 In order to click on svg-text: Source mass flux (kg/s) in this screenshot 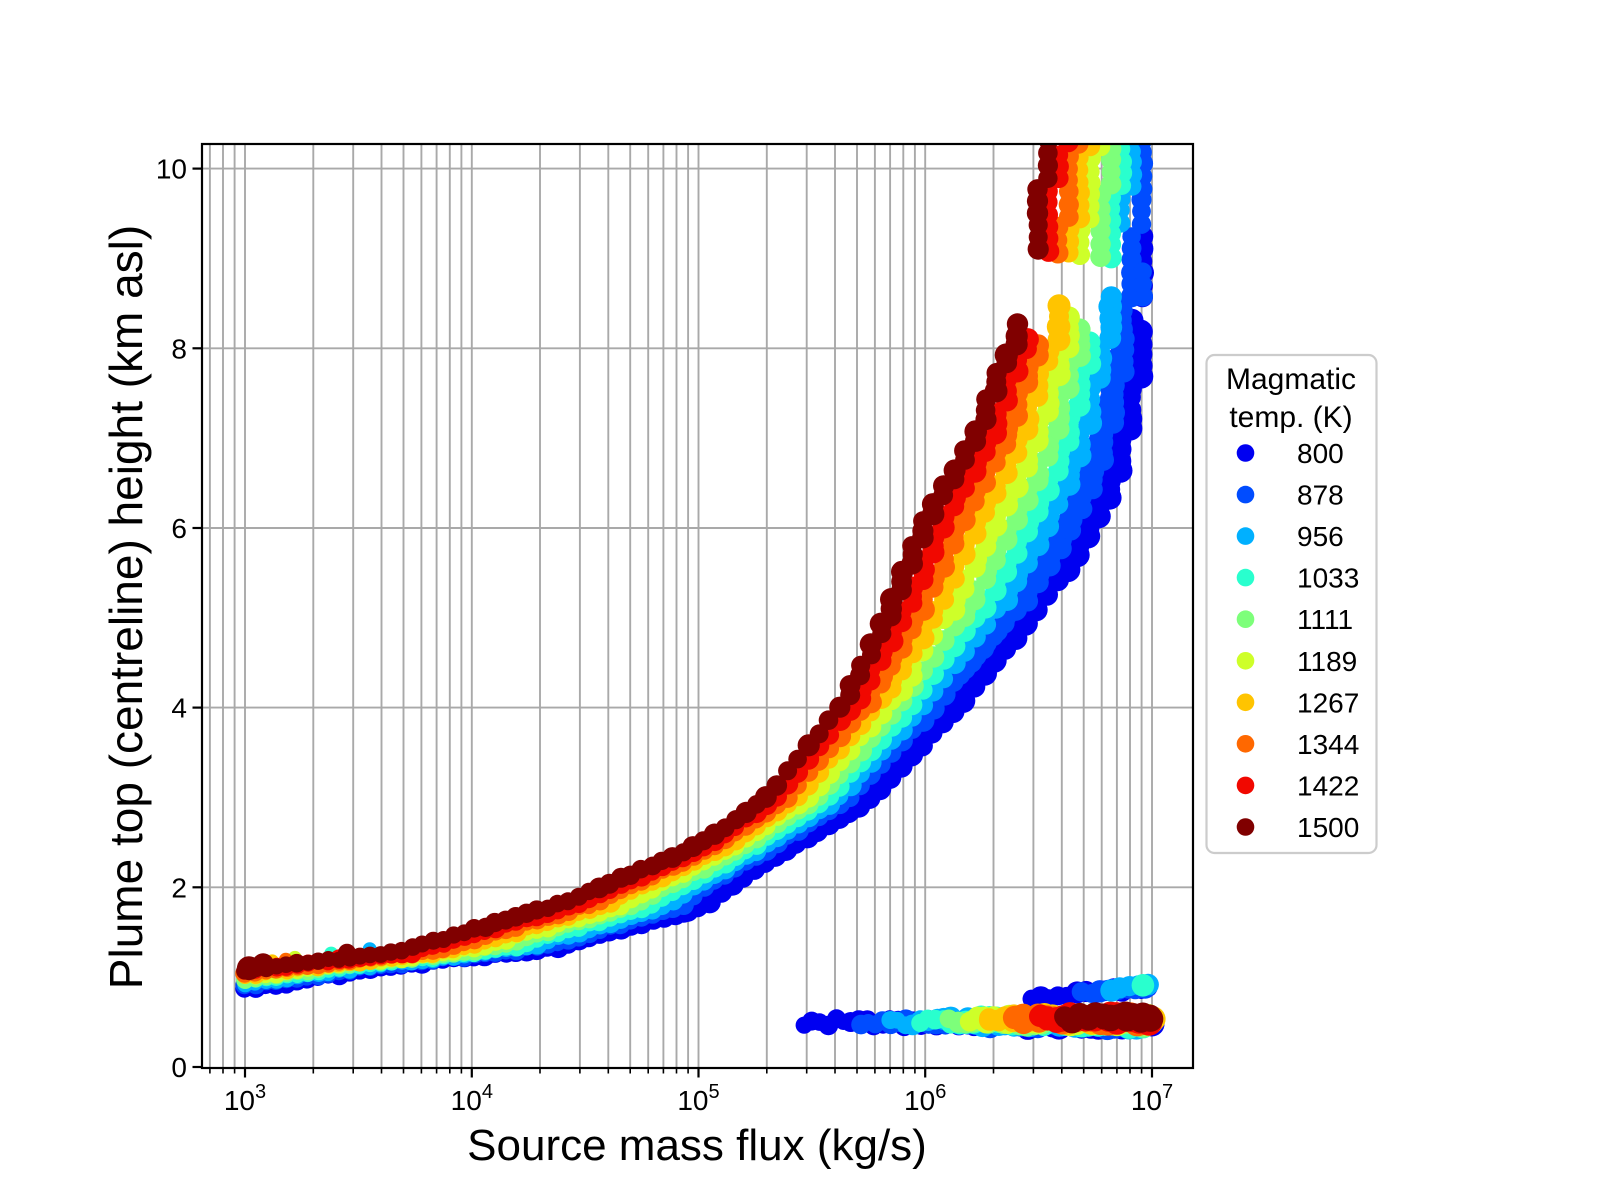, I will do `click(697, 1145)`.